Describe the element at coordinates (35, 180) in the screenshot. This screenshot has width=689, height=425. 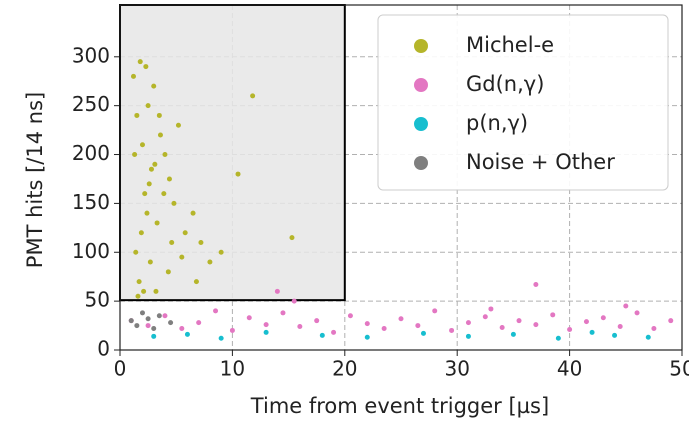
I see `y-axis-label: PMT hits [/14 ns]` at that location.